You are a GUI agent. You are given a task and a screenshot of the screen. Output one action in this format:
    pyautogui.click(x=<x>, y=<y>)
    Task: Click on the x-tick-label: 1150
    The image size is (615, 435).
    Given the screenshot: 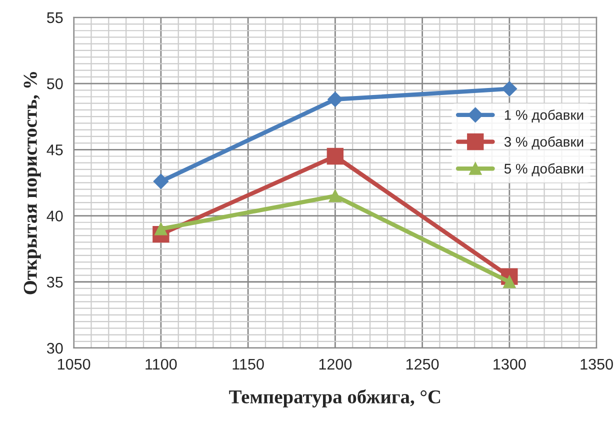 What is the action you would take?
    pyautogui.click(x=248, y=364)
    